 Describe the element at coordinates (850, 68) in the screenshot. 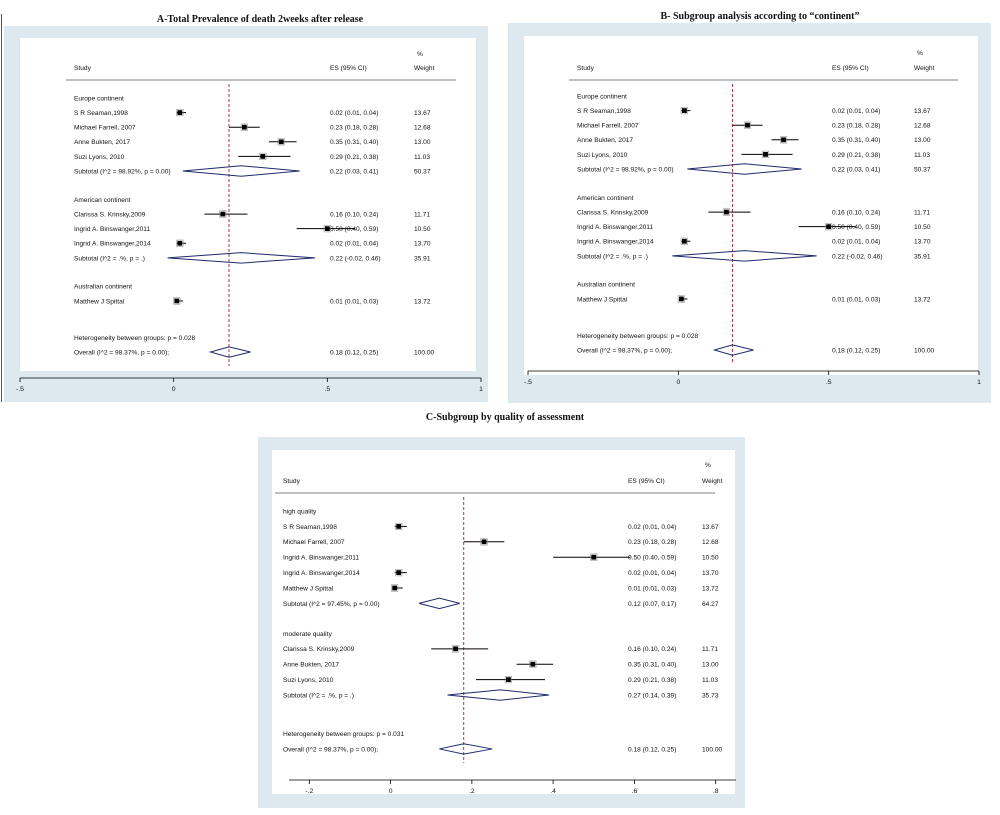

I see `column-header-es: ES (95% CI)` at that location.